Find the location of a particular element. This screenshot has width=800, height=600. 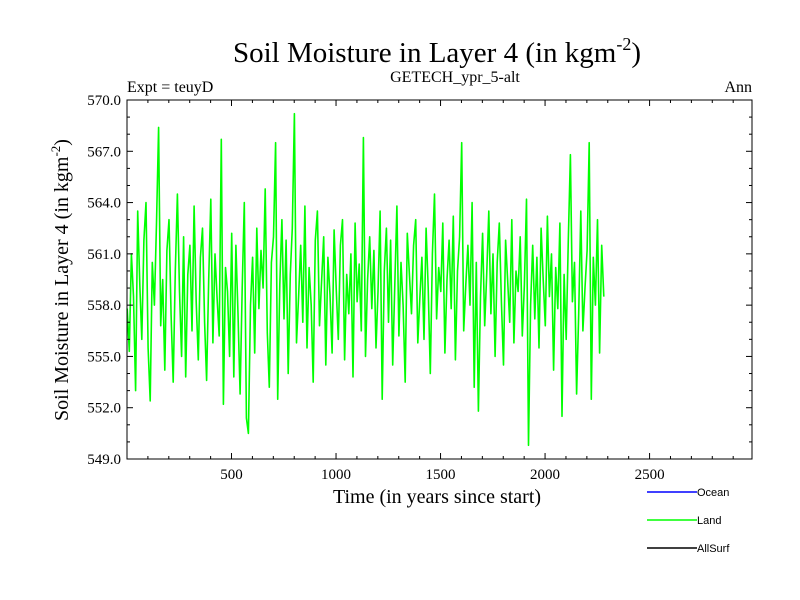

x-tick-label: 1500 is located at coordinates (441, 475).